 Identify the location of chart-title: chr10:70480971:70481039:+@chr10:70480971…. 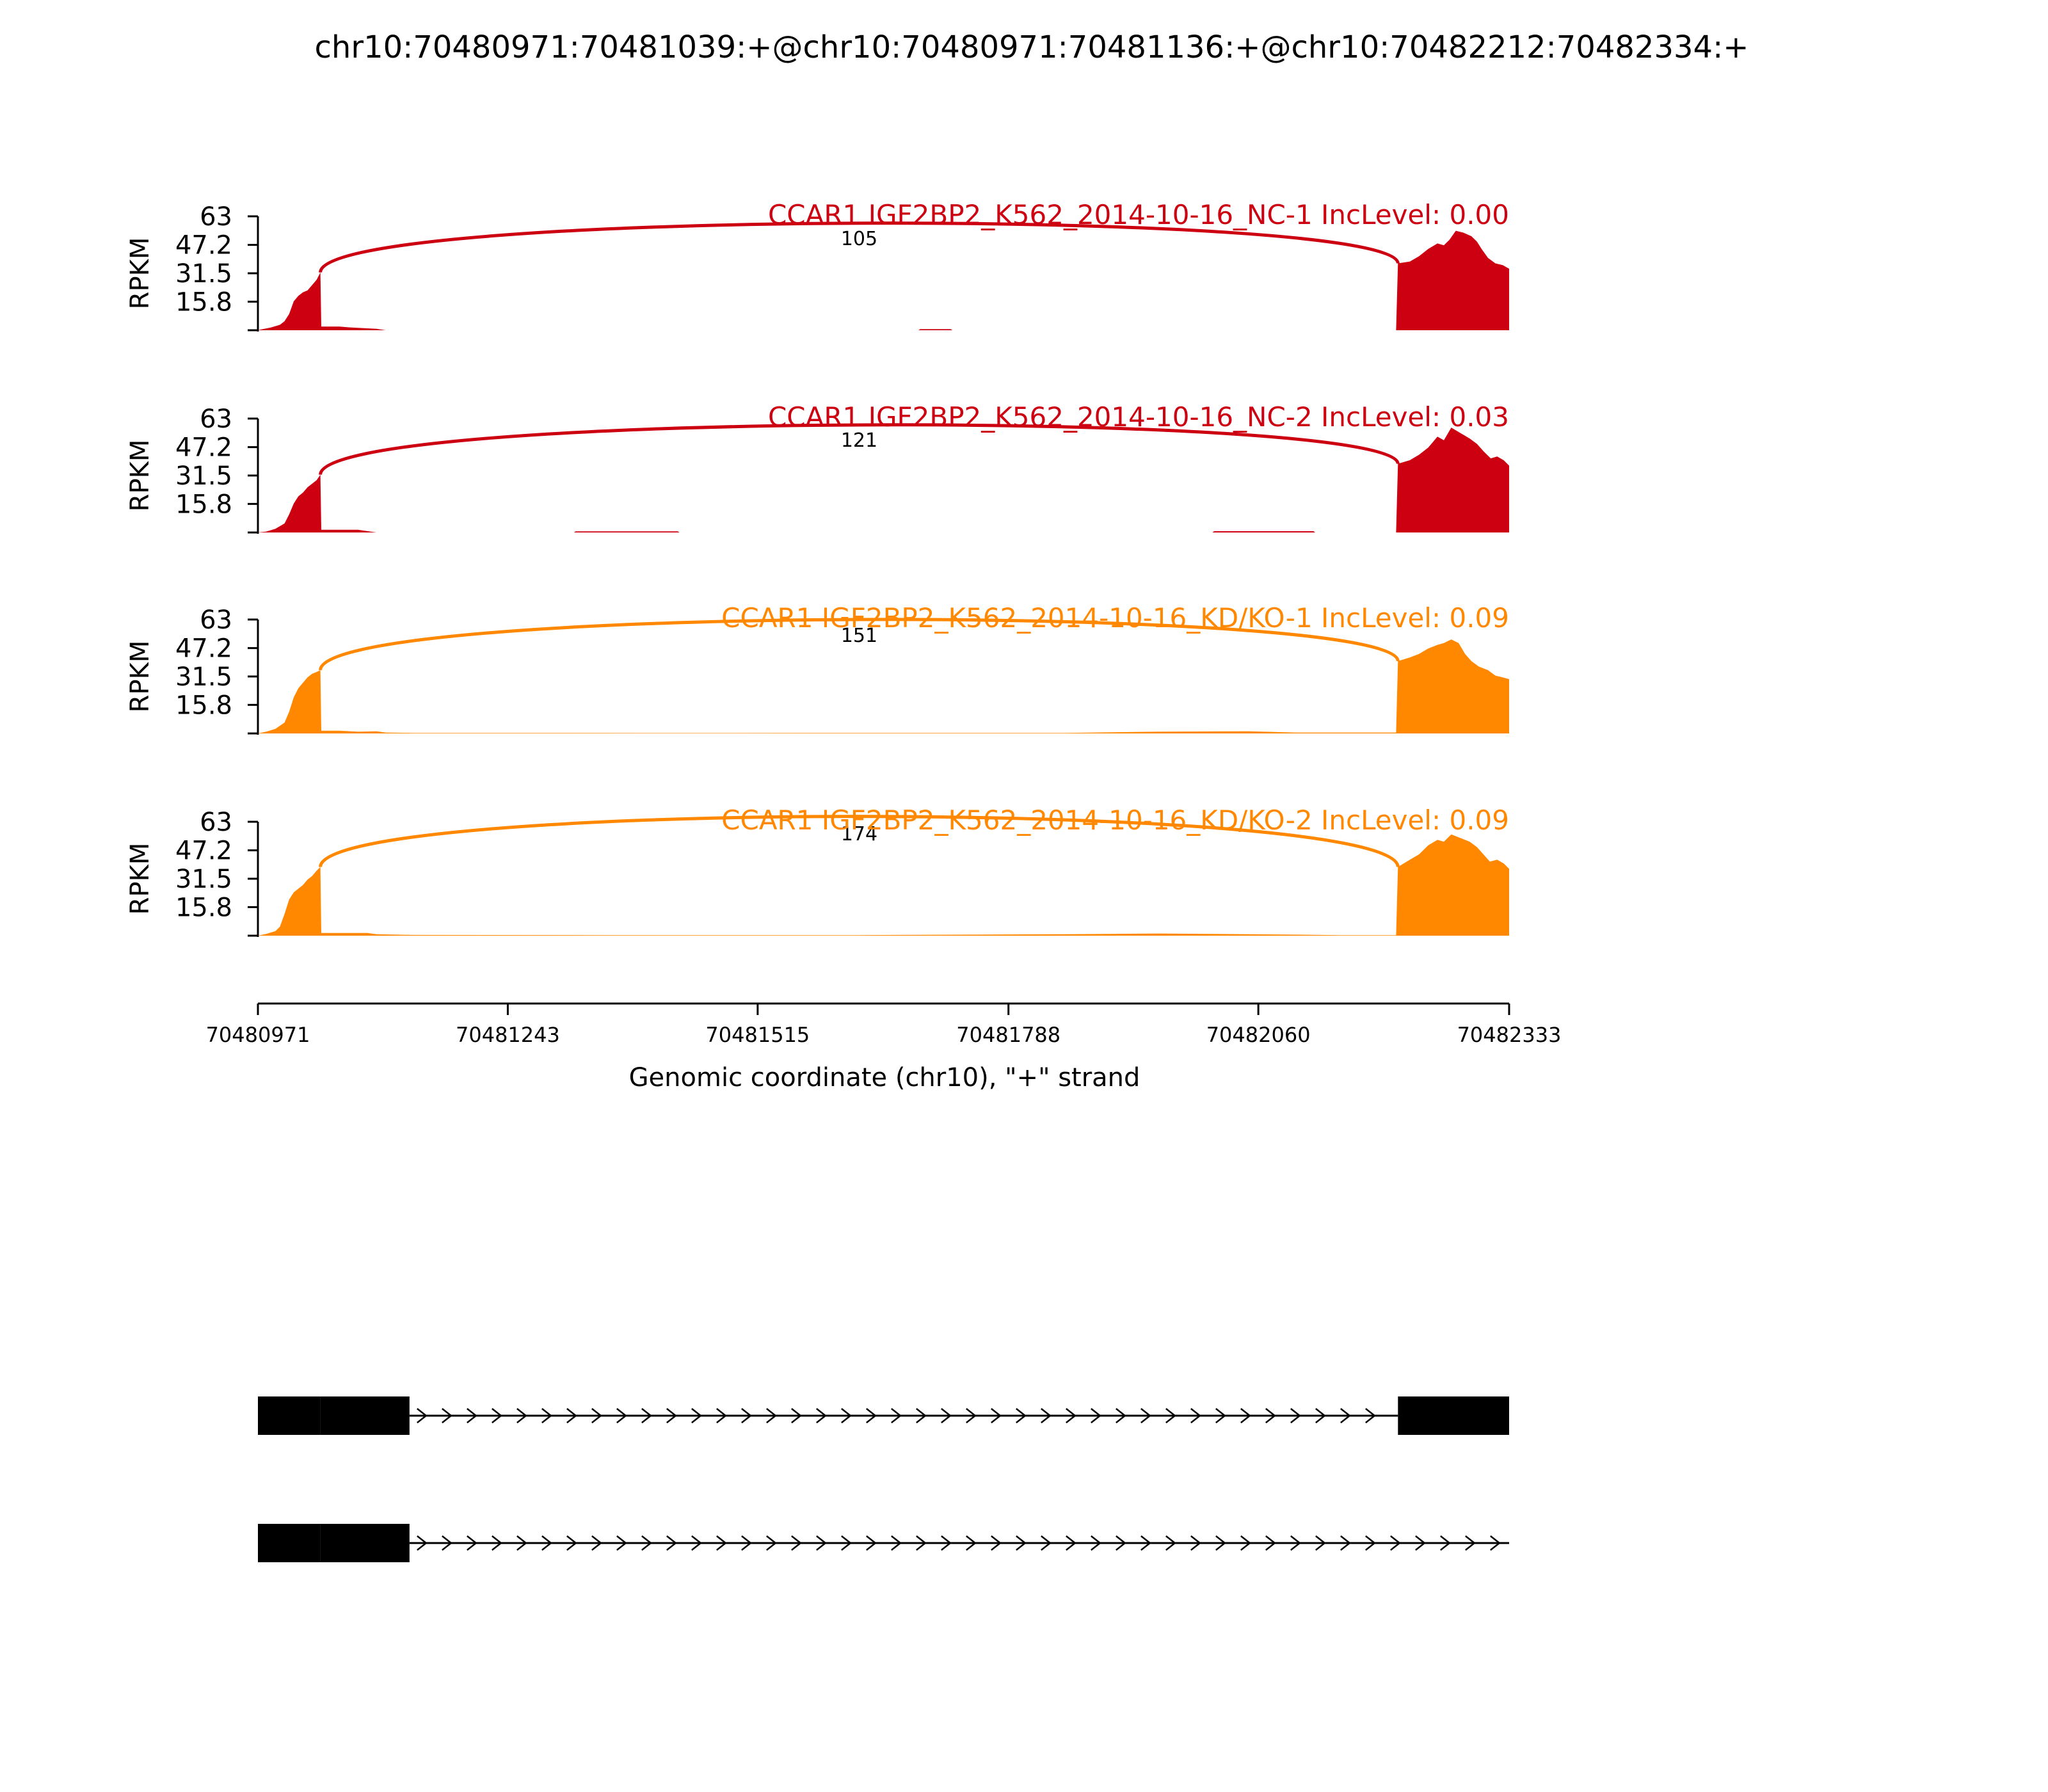
(1032, 47).